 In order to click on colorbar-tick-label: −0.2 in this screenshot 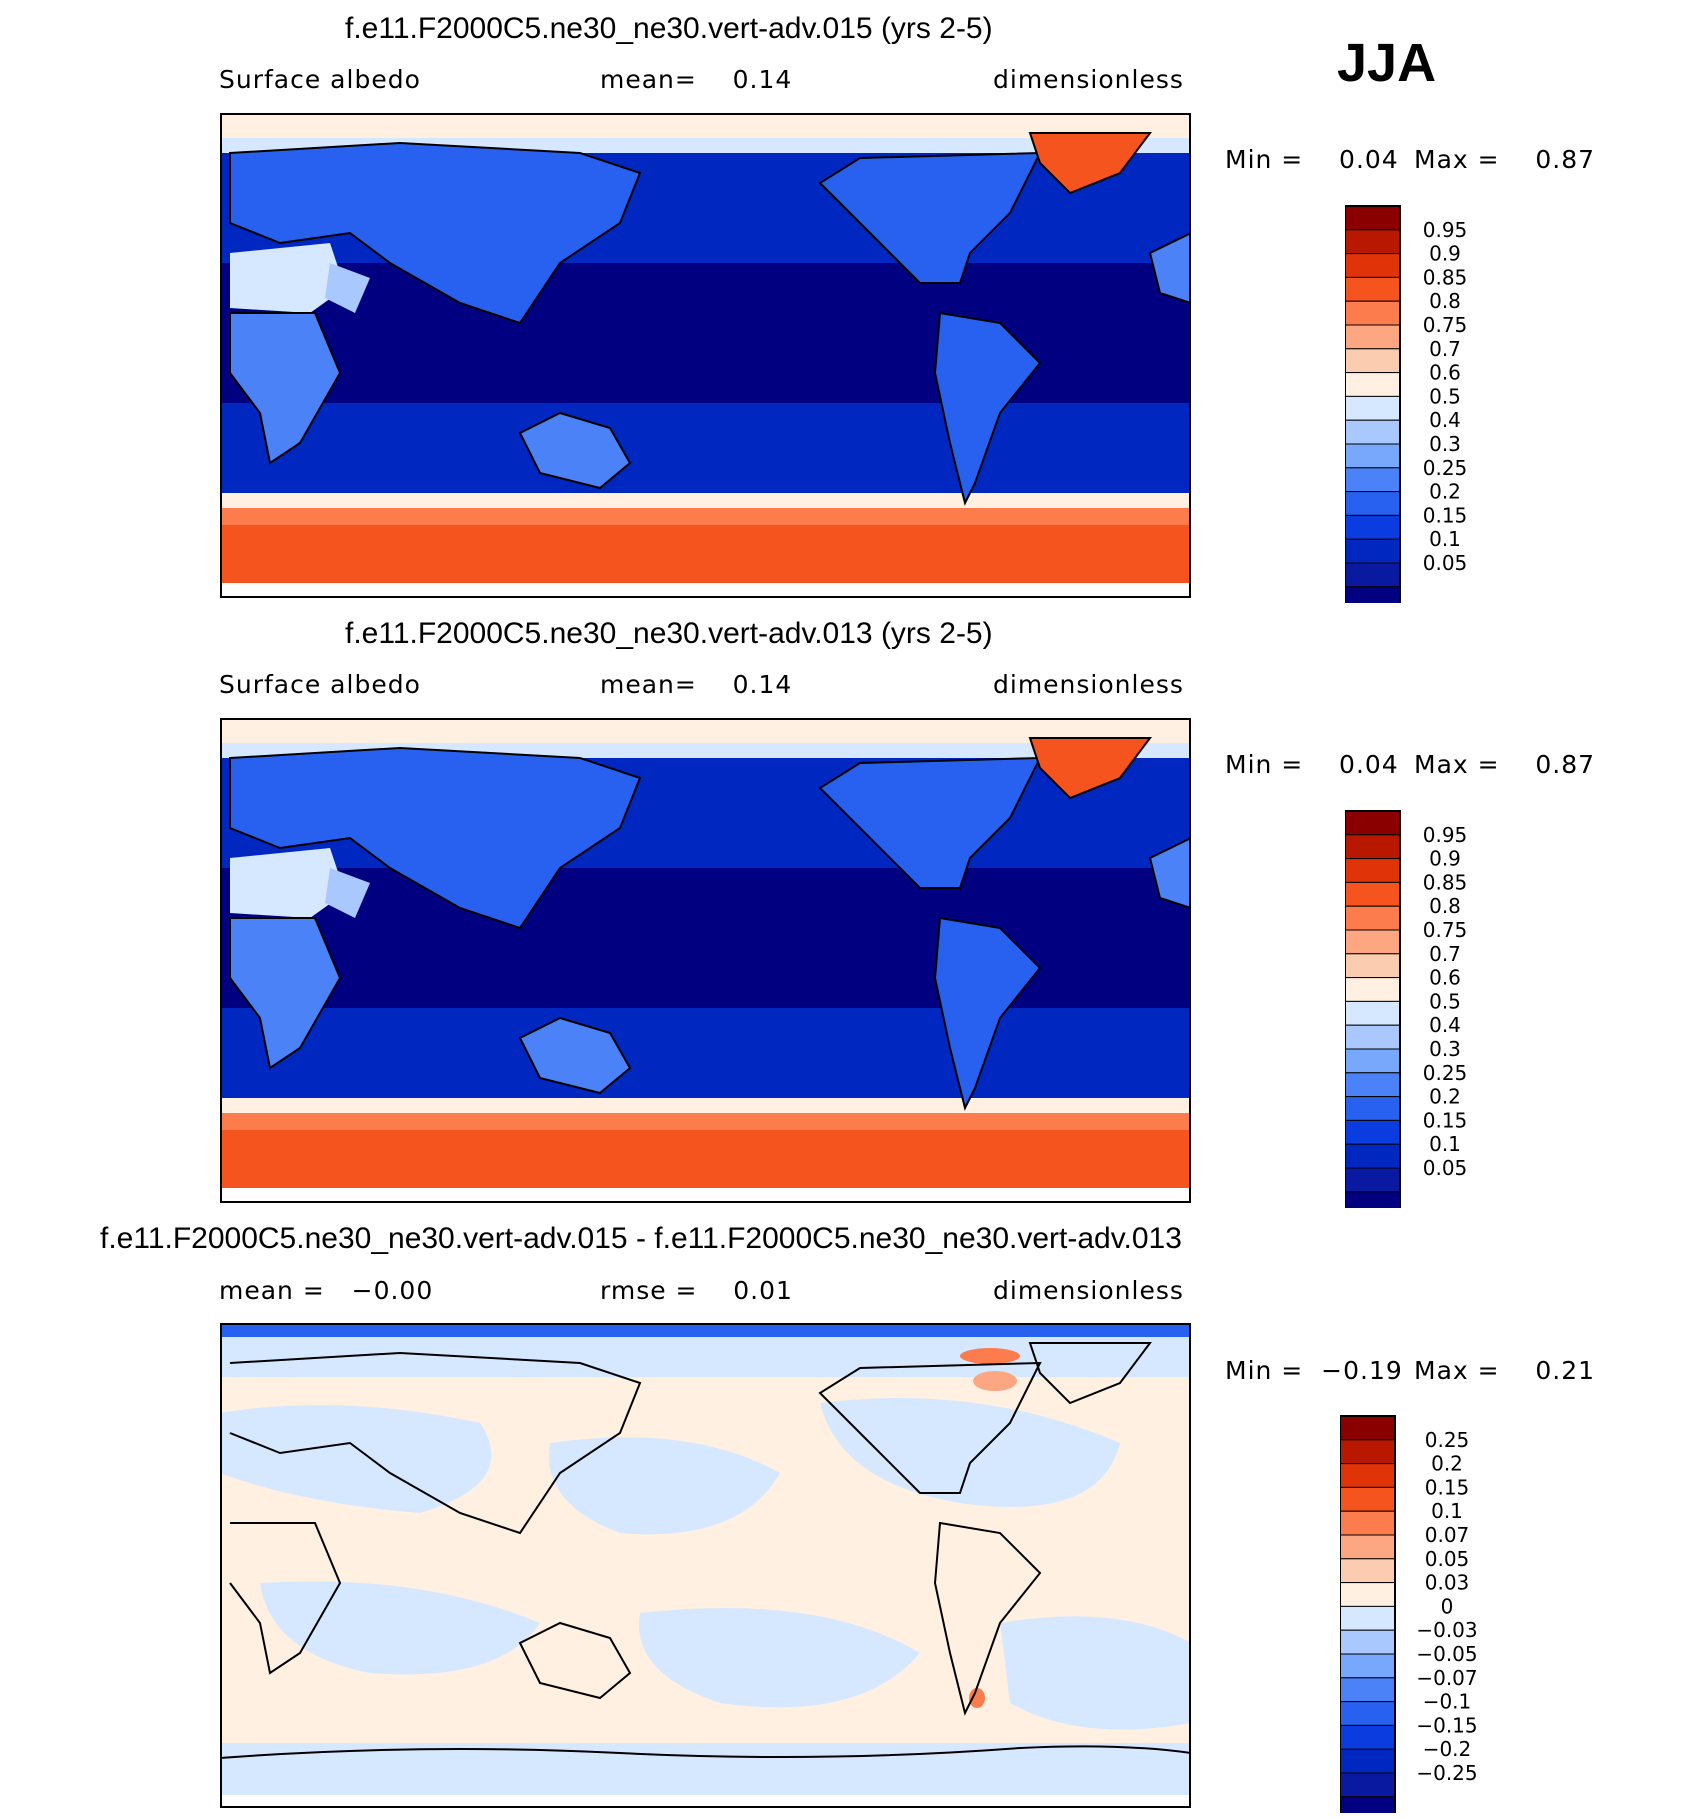, I will do `click(1447, 1749)`.